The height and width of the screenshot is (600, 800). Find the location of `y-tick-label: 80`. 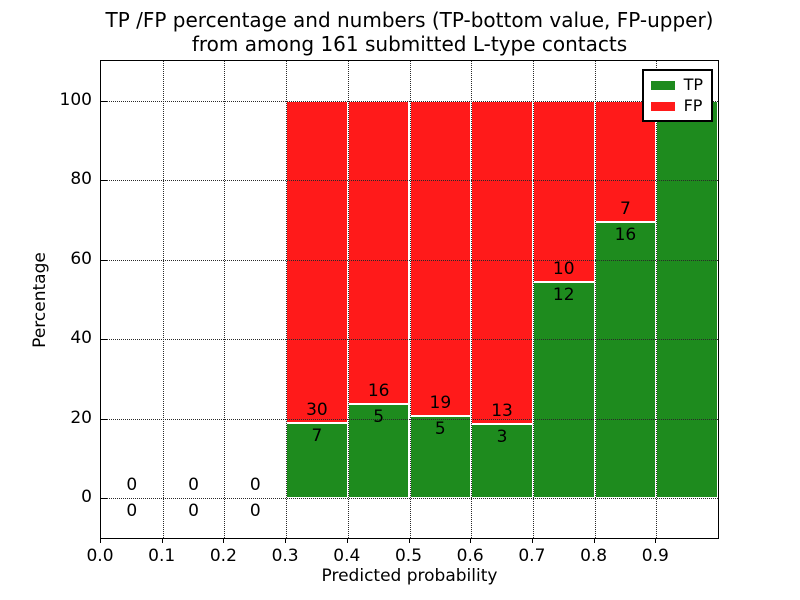

y-tick-label: 80 is located at coordinates (81, 179).